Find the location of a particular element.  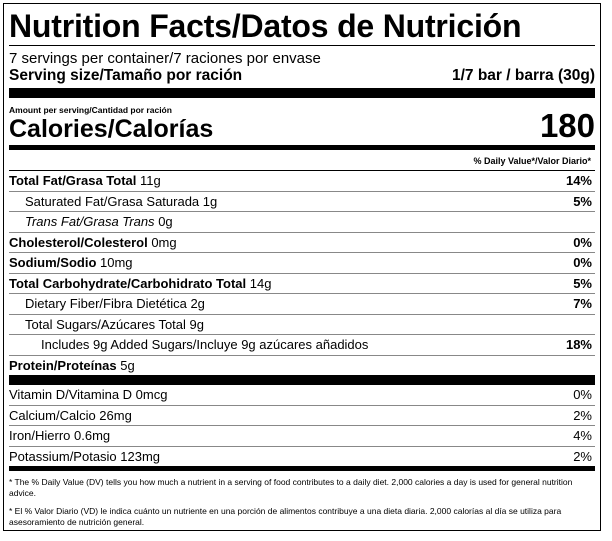

nutrient-dv: 18% is located at coordinates (578, 344).